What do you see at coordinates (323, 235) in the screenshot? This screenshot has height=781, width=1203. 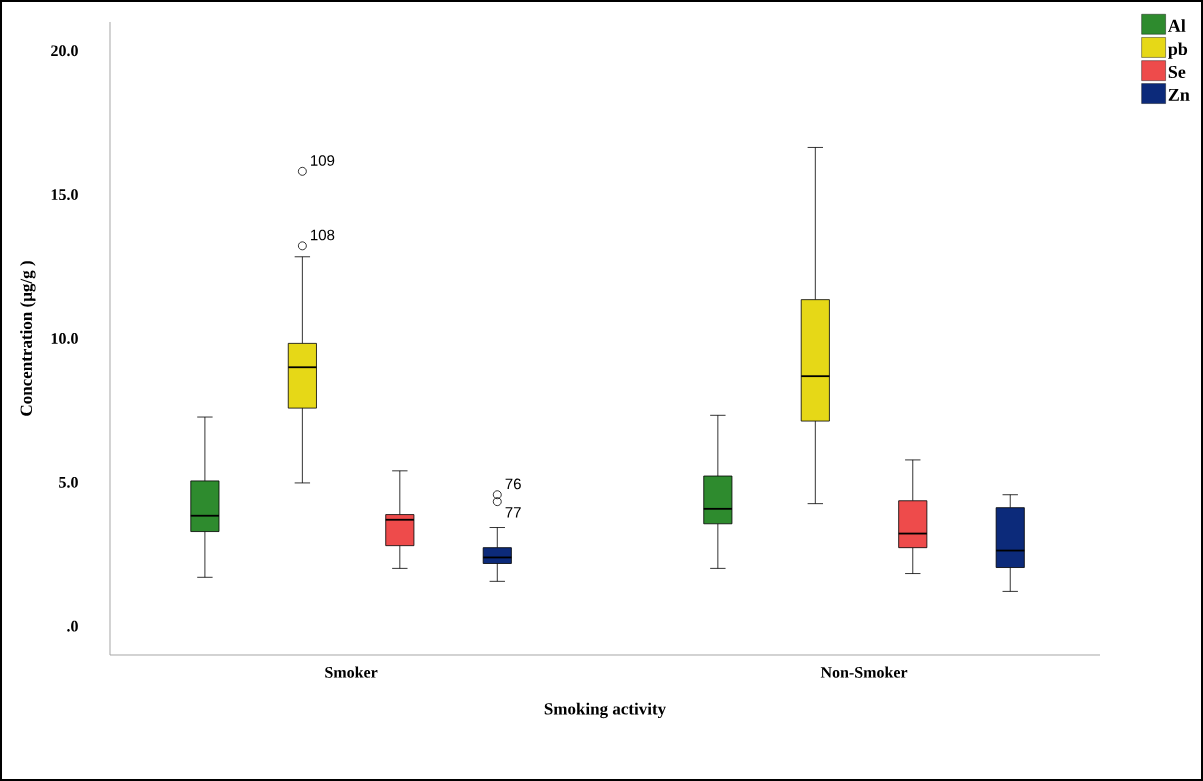 I see `annotation: 108` at bounding box center [323, 235].